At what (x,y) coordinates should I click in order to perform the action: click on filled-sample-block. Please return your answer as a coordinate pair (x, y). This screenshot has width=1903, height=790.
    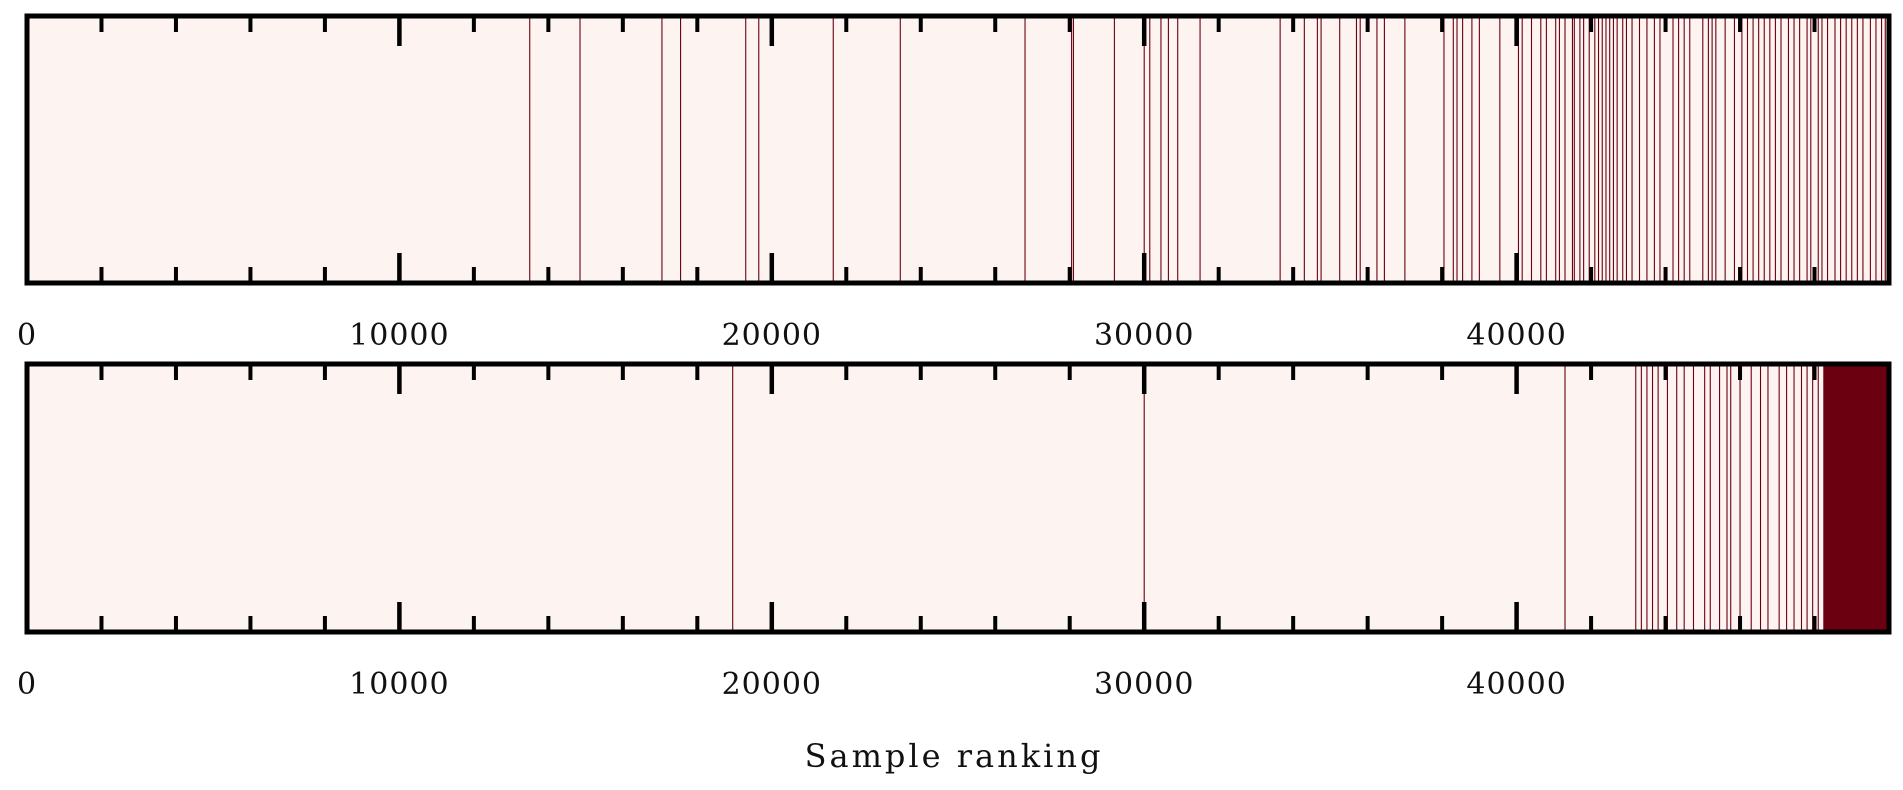
    Looking at the image, I should click on (1856, 498).